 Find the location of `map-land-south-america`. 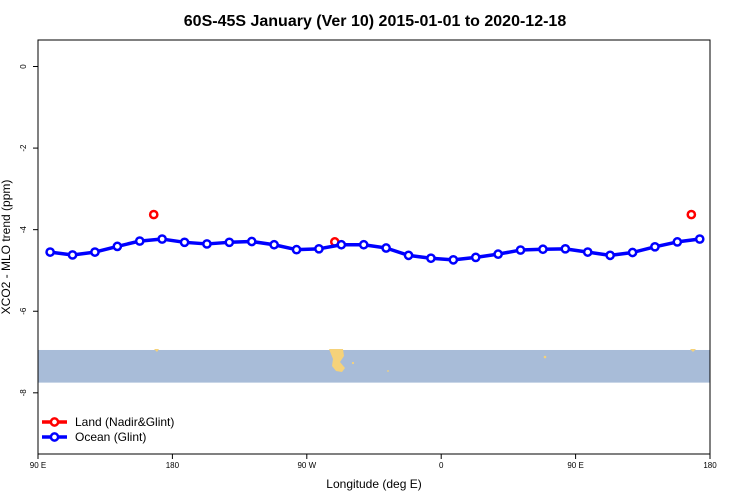

map-land-south-america is located at coordinates (337, 360).